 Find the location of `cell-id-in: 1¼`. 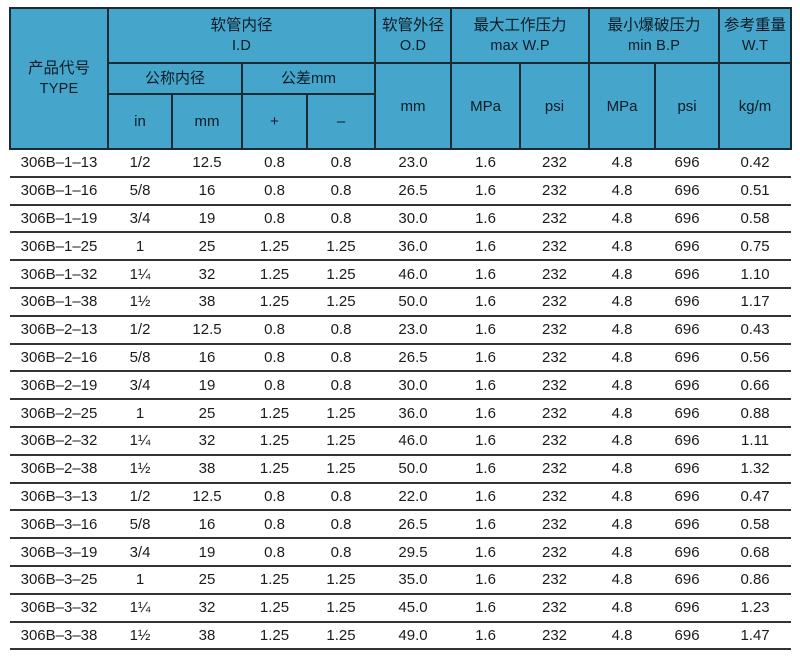

cell-id-in: 1¼ is located at coordinates (140, 441).